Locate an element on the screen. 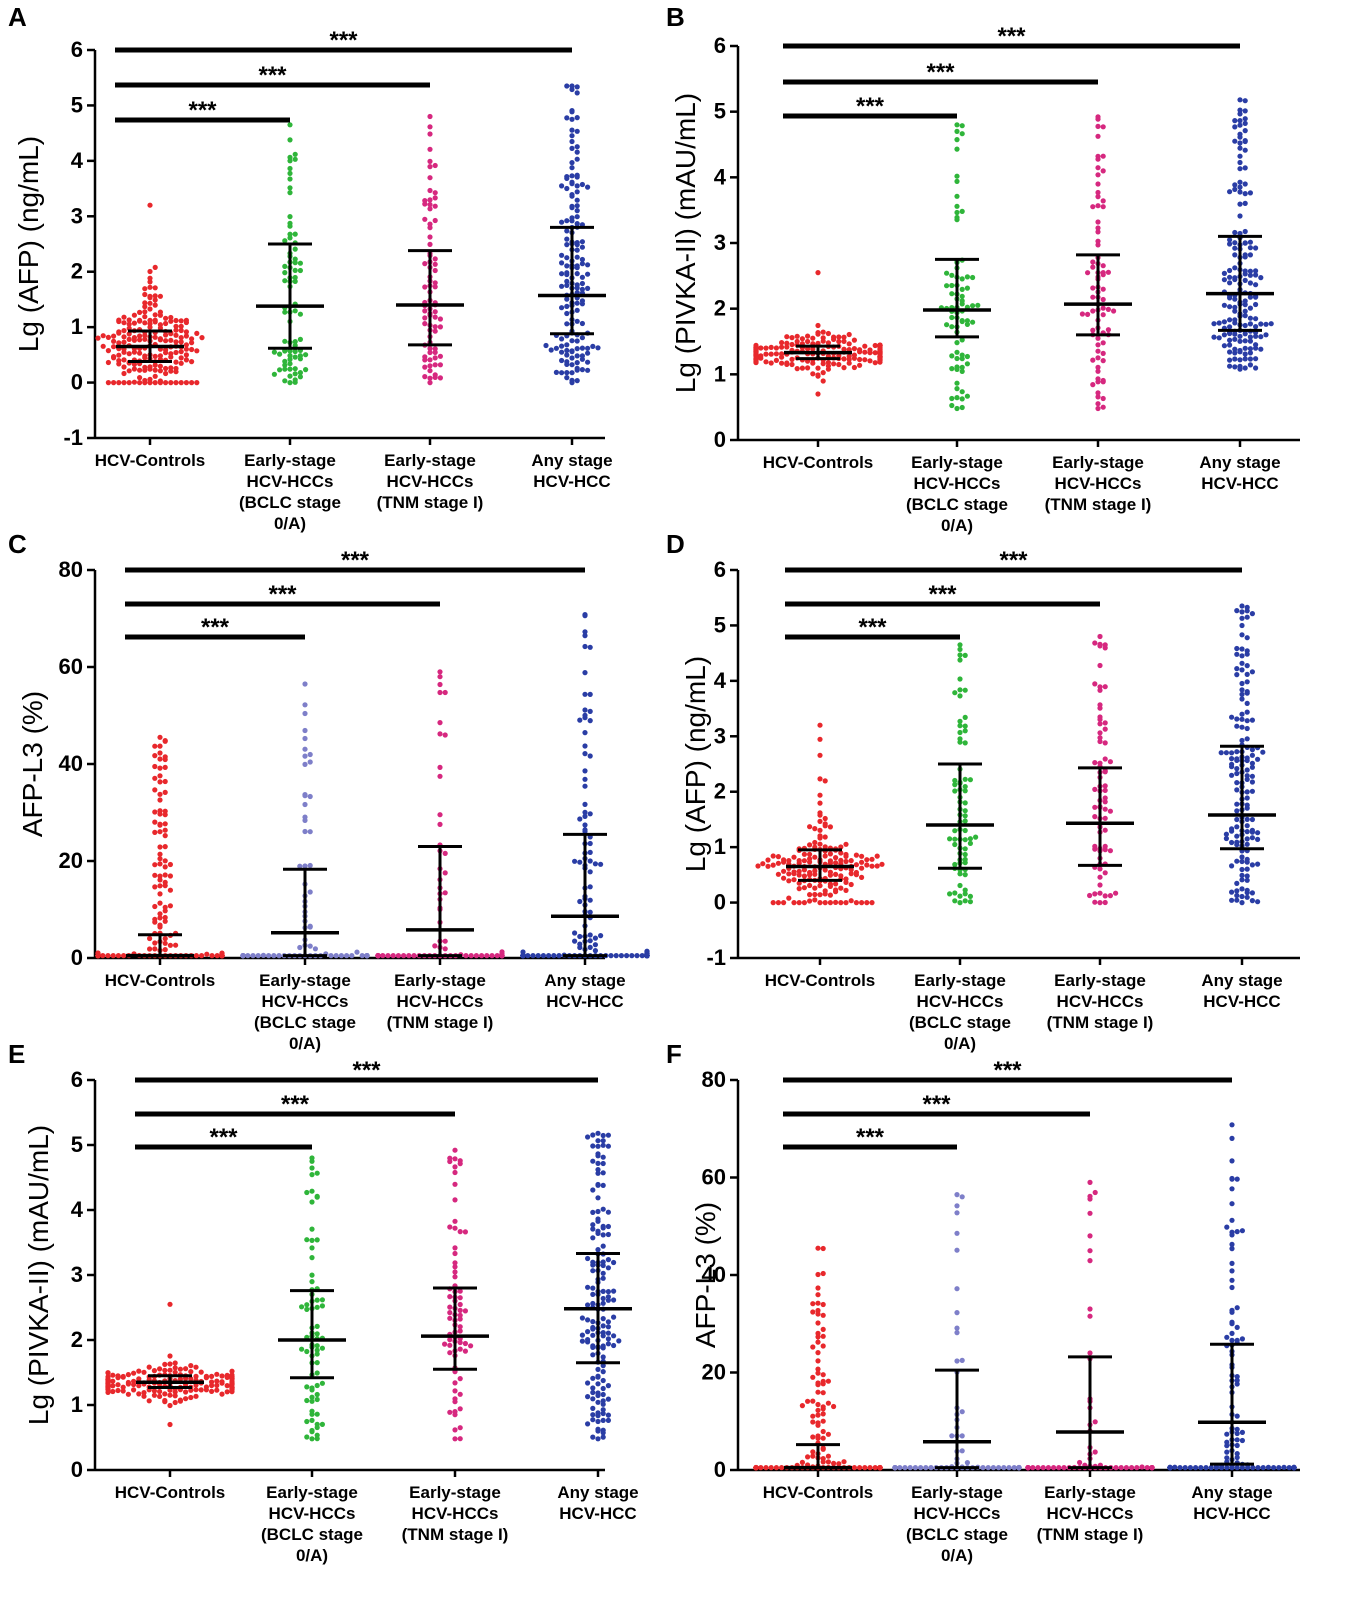 This screenshot has width=1349, height=1601. x-category-label-line: 0/A) is located at coordinates (957, 1555).